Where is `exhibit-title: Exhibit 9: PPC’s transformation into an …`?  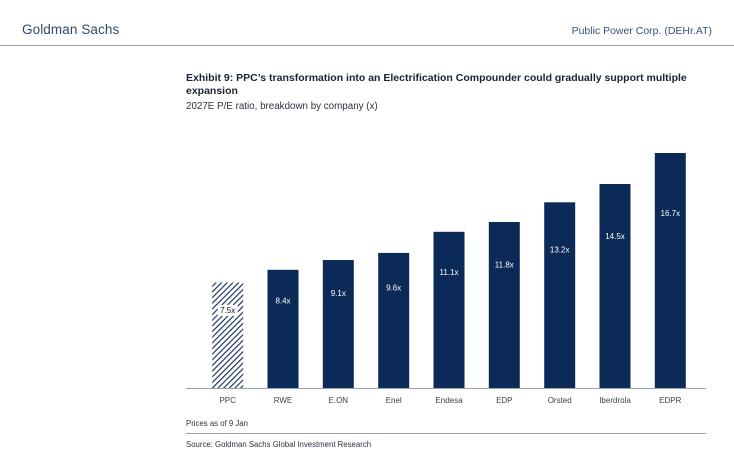
exhibit-title: Exhibit 9: PPC’s transformation into an … is located at coordinates (436, 84).